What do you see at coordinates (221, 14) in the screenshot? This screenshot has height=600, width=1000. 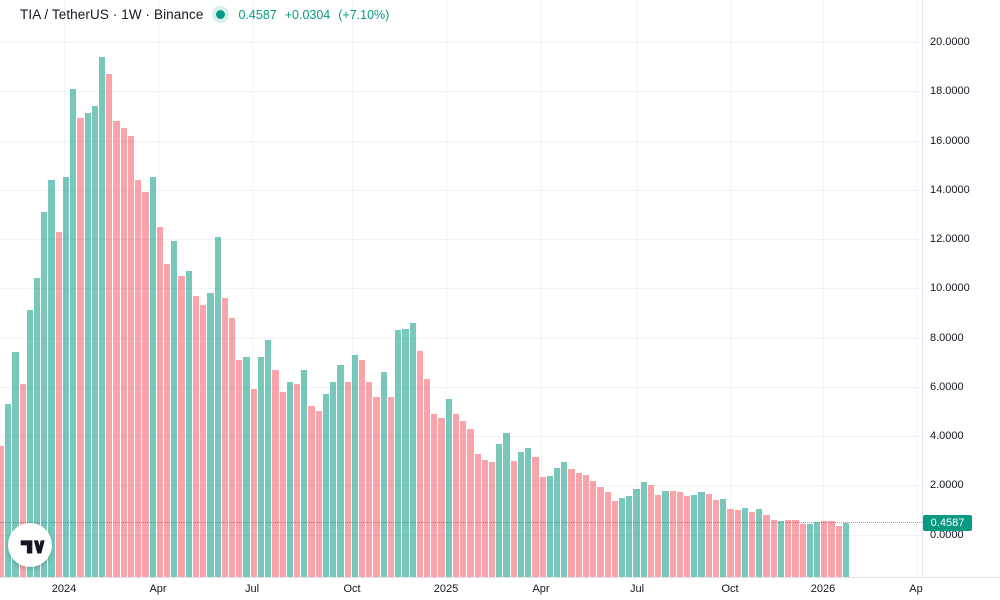 I see `series-dot-icon` at bounding box center [221, 14].